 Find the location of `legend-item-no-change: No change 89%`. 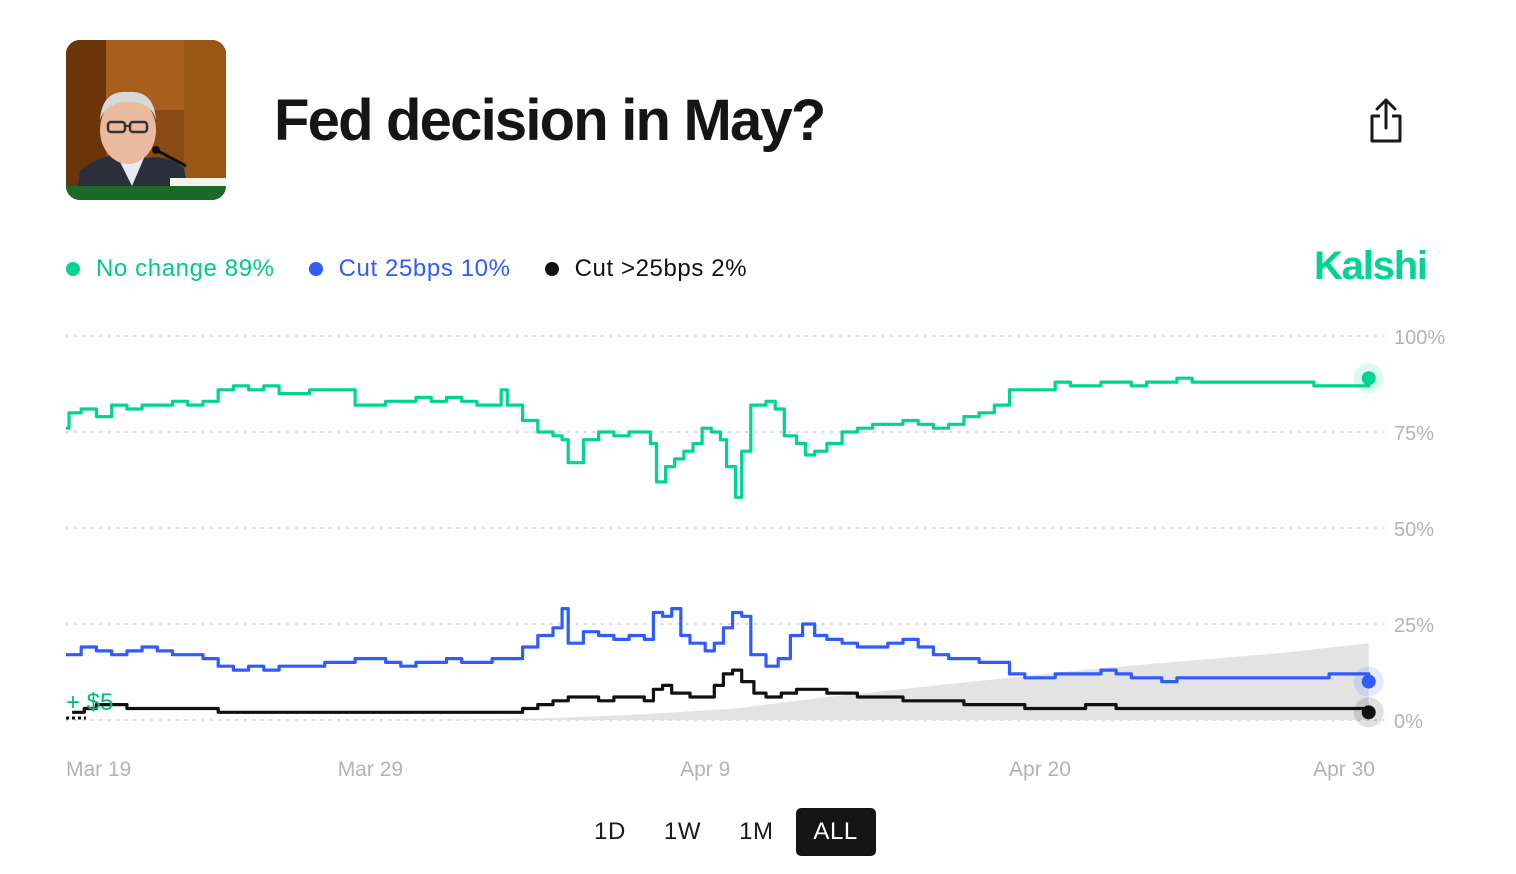

legend-item-no-change: No change 89% is located at coordinates (170, 269).